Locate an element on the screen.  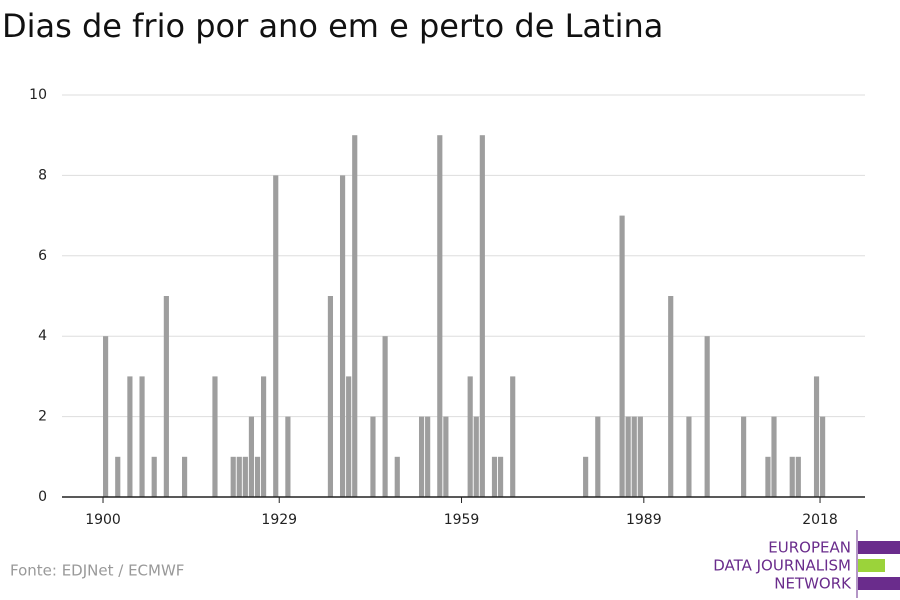
y-tick-label: 0 is located at coordinates (42, 497).